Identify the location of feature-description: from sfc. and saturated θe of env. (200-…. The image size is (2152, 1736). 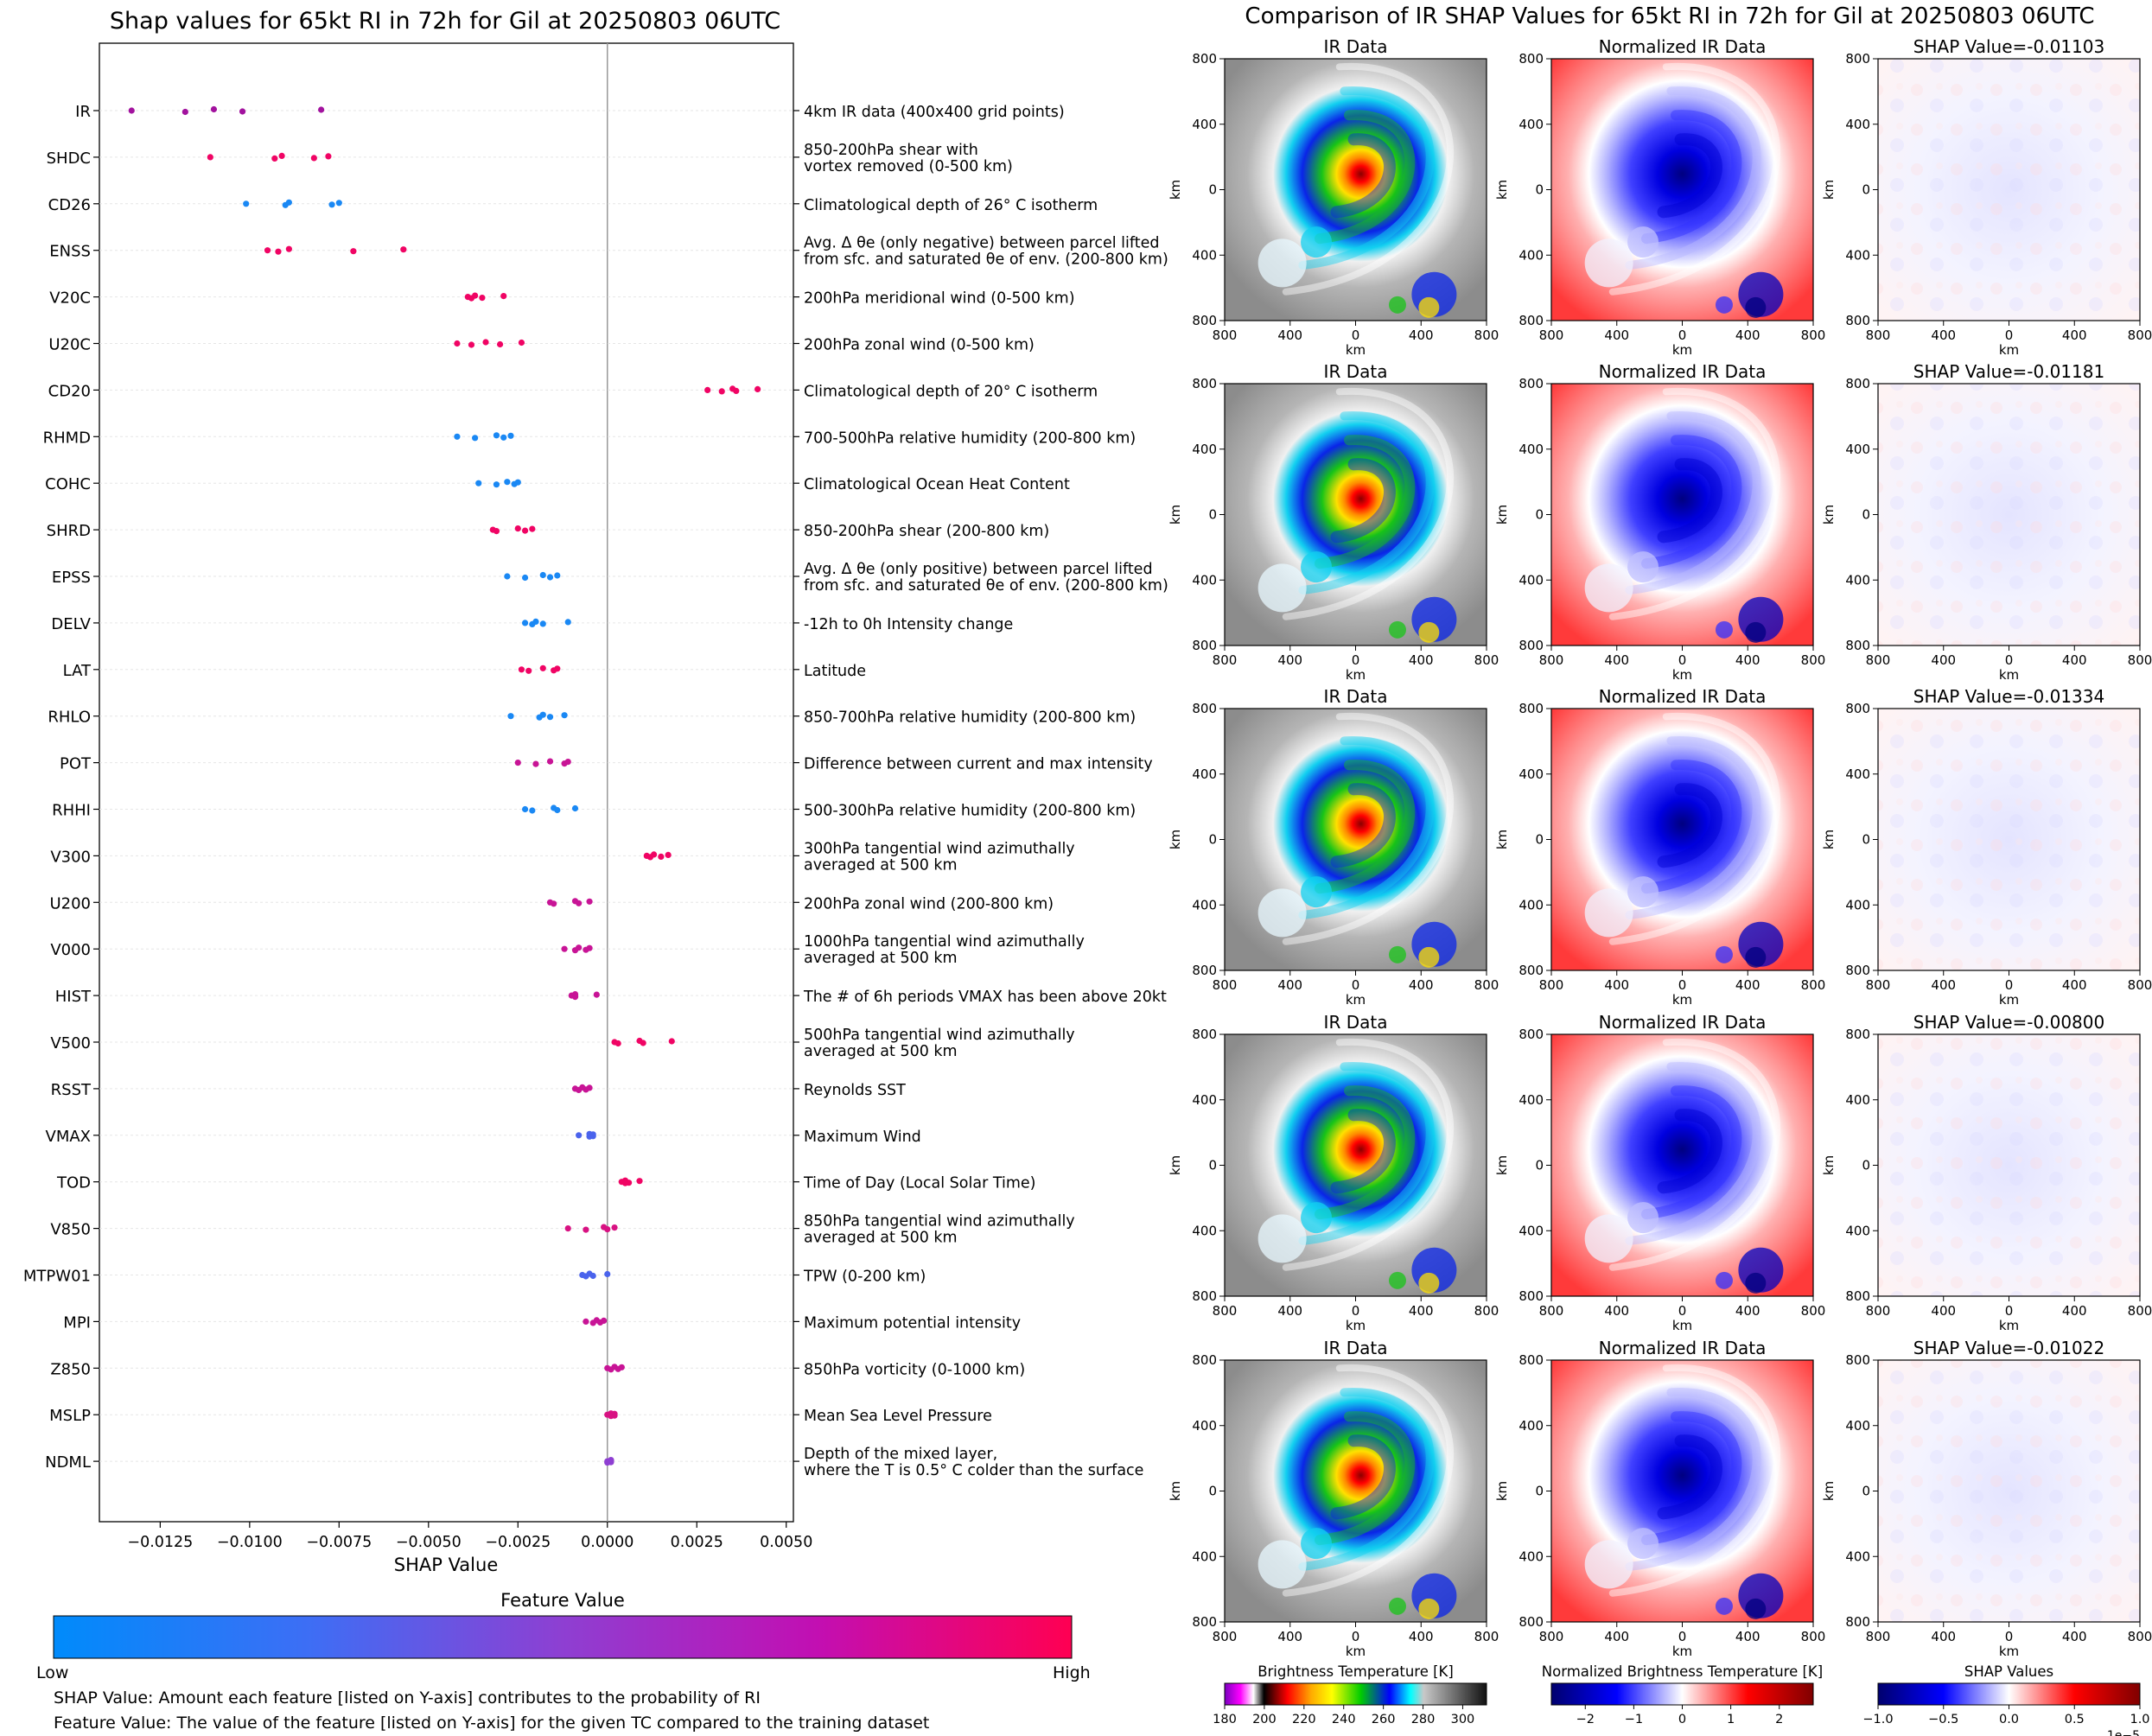
(986, 586).